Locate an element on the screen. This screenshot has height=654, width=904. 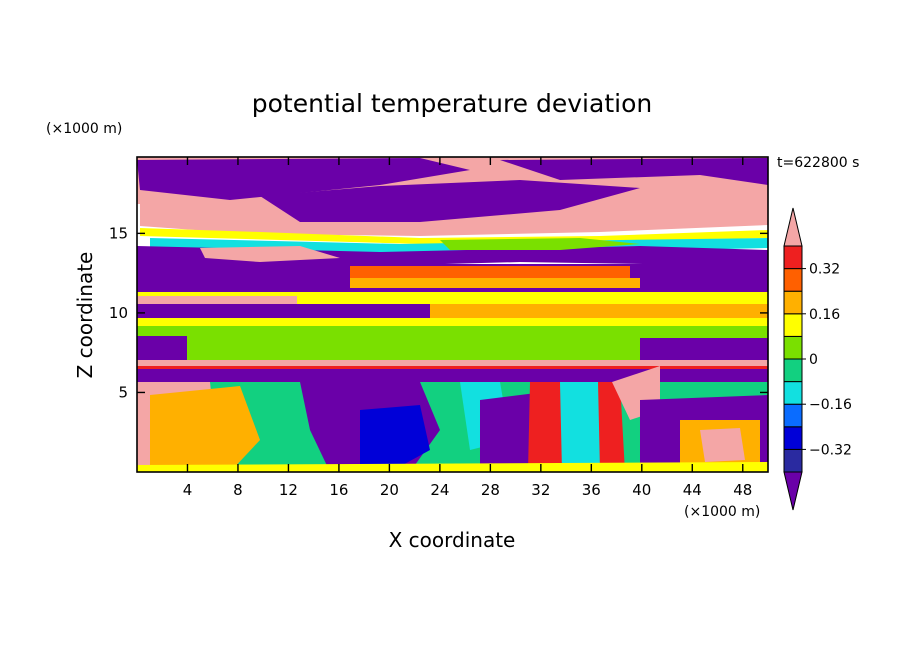
stratified-pink-band is located at coordinates (217, 301).